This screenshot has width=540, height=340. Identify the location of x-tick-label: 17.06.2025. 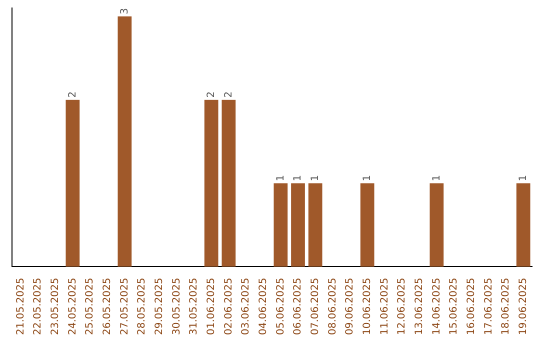
(488, 307).